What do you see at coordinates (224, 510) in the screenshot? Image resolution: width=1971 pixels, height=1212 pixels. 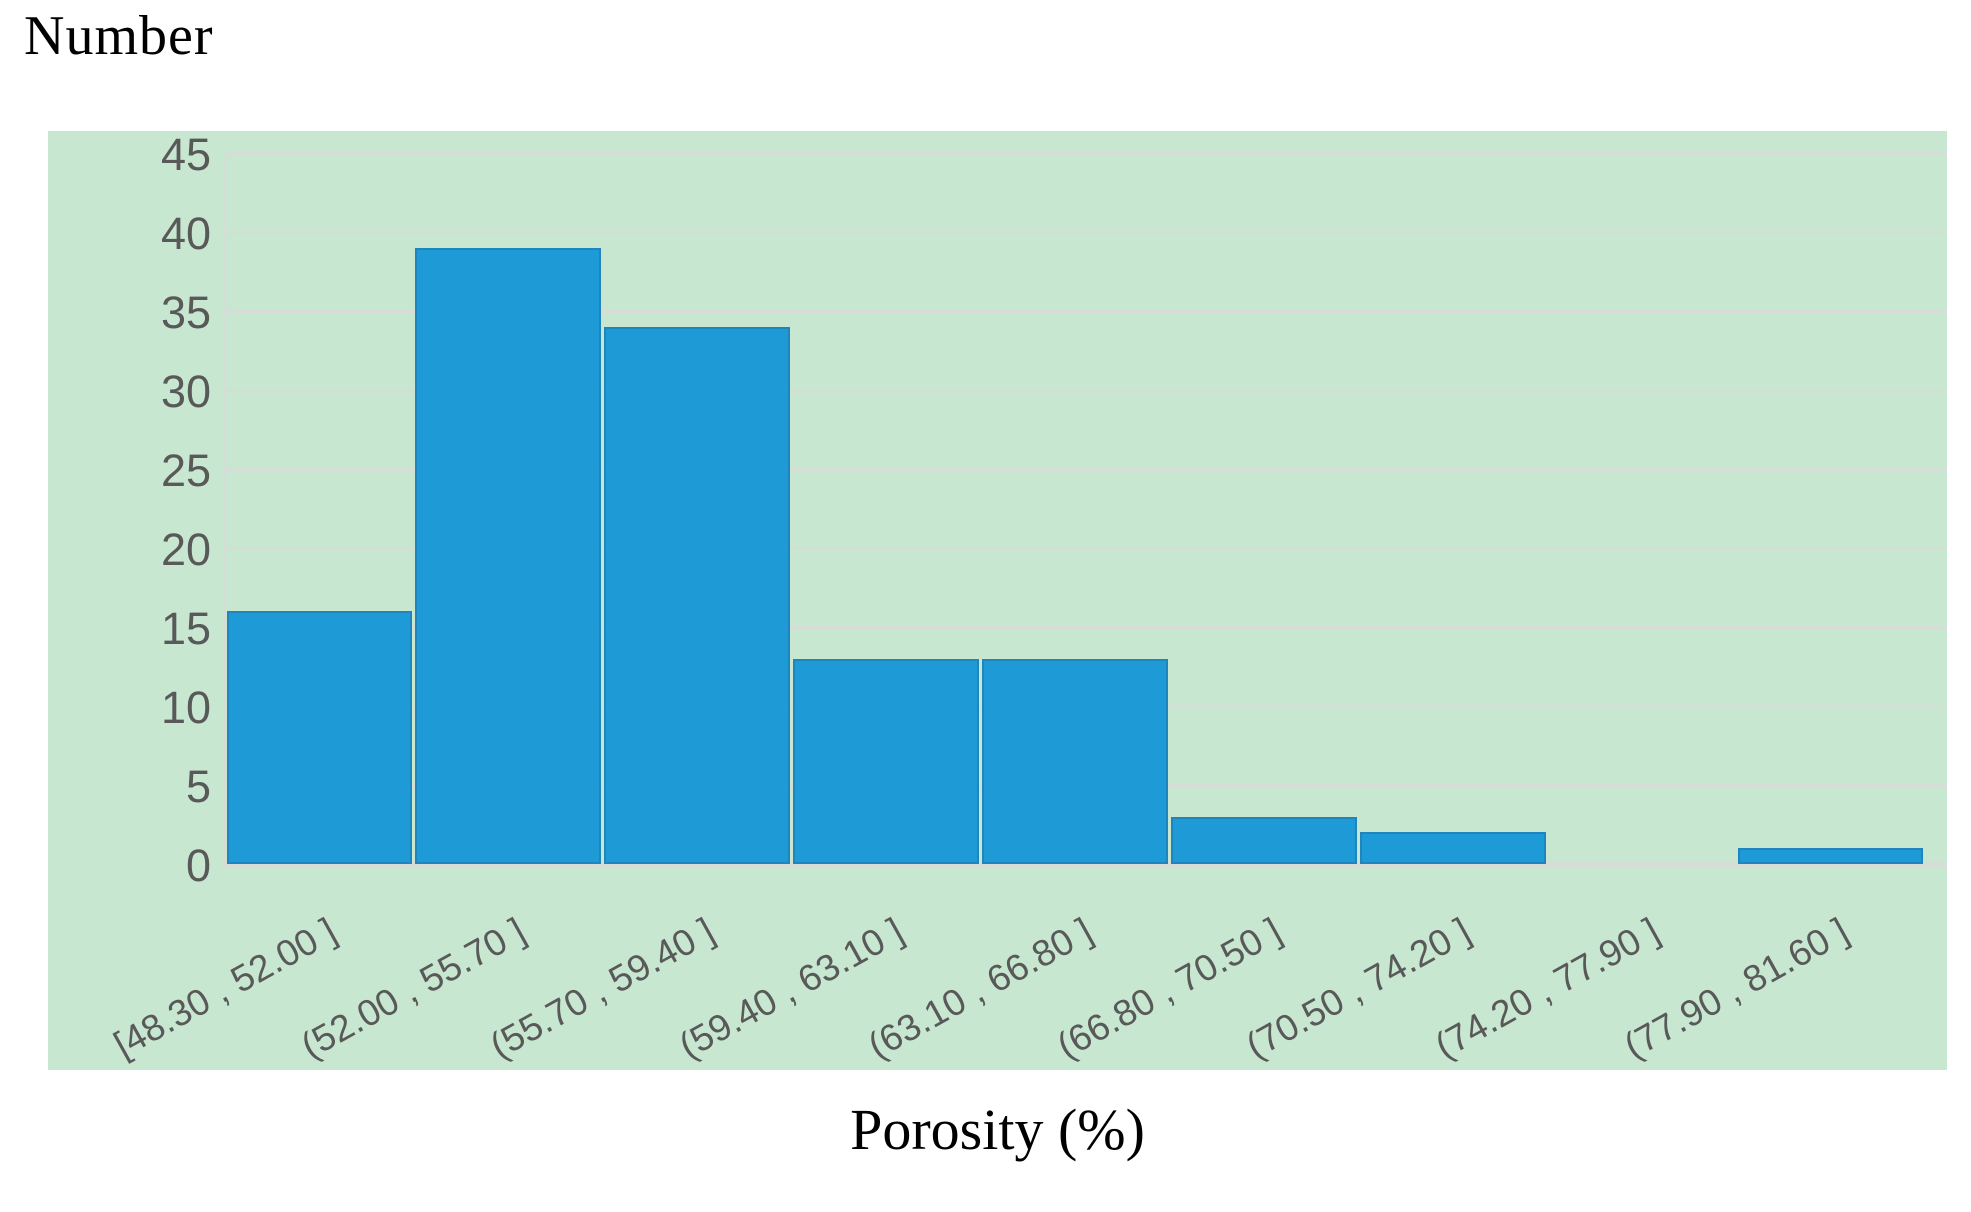 I see `y-axis-line` at bounding box center [224, 510].